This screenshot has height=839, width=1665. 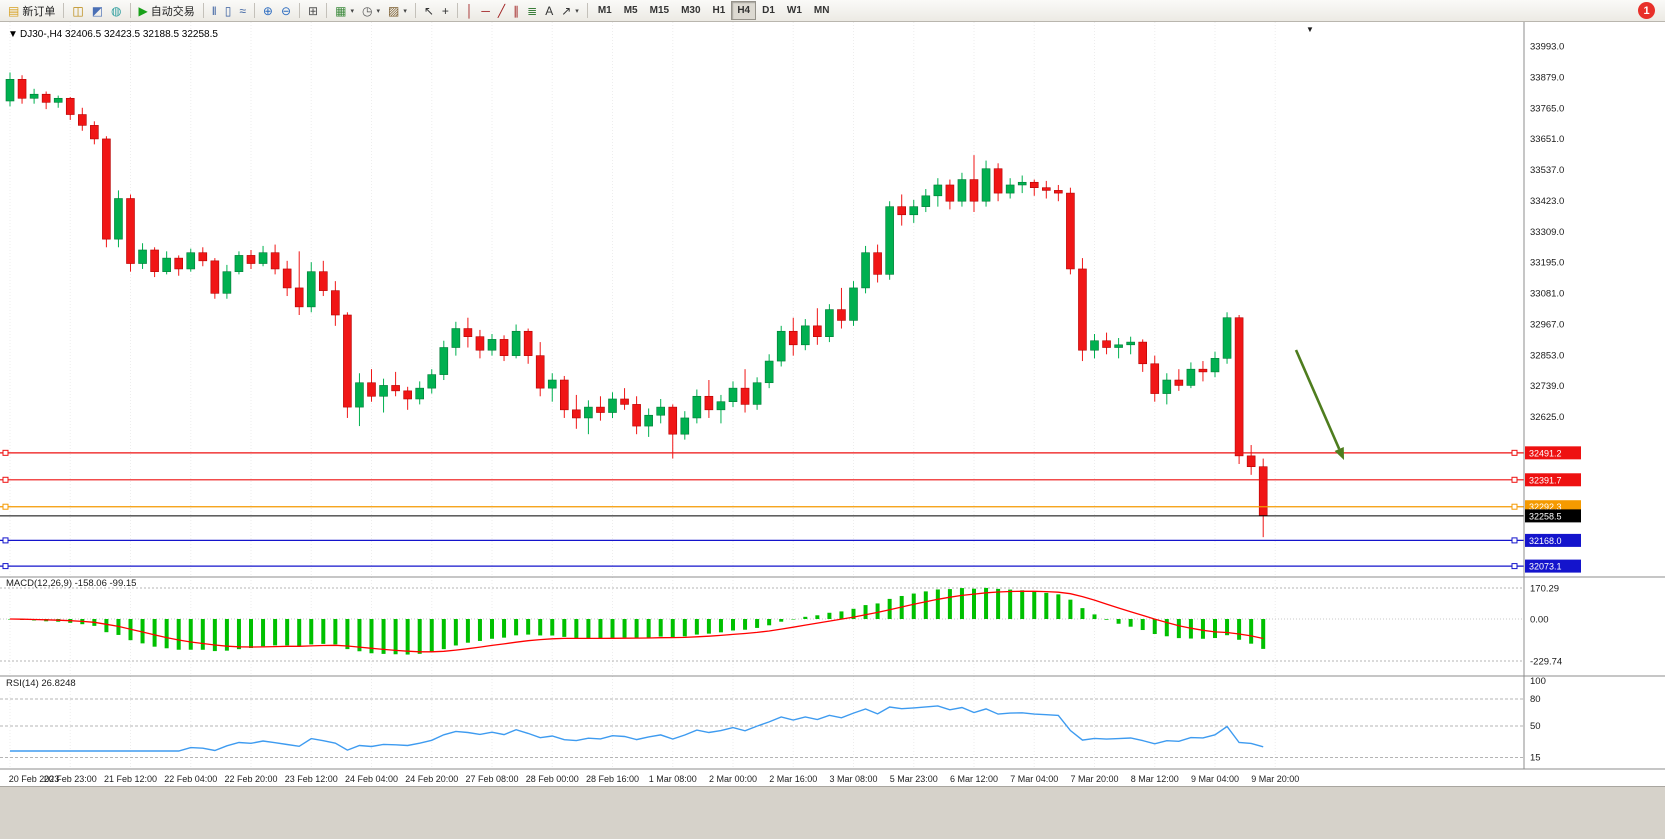 What do you see at coordinates (1034, 779) in the screenshot?
I see `time-axis-label: 7 Mar 04:00` at bounding box center [1034, 779].